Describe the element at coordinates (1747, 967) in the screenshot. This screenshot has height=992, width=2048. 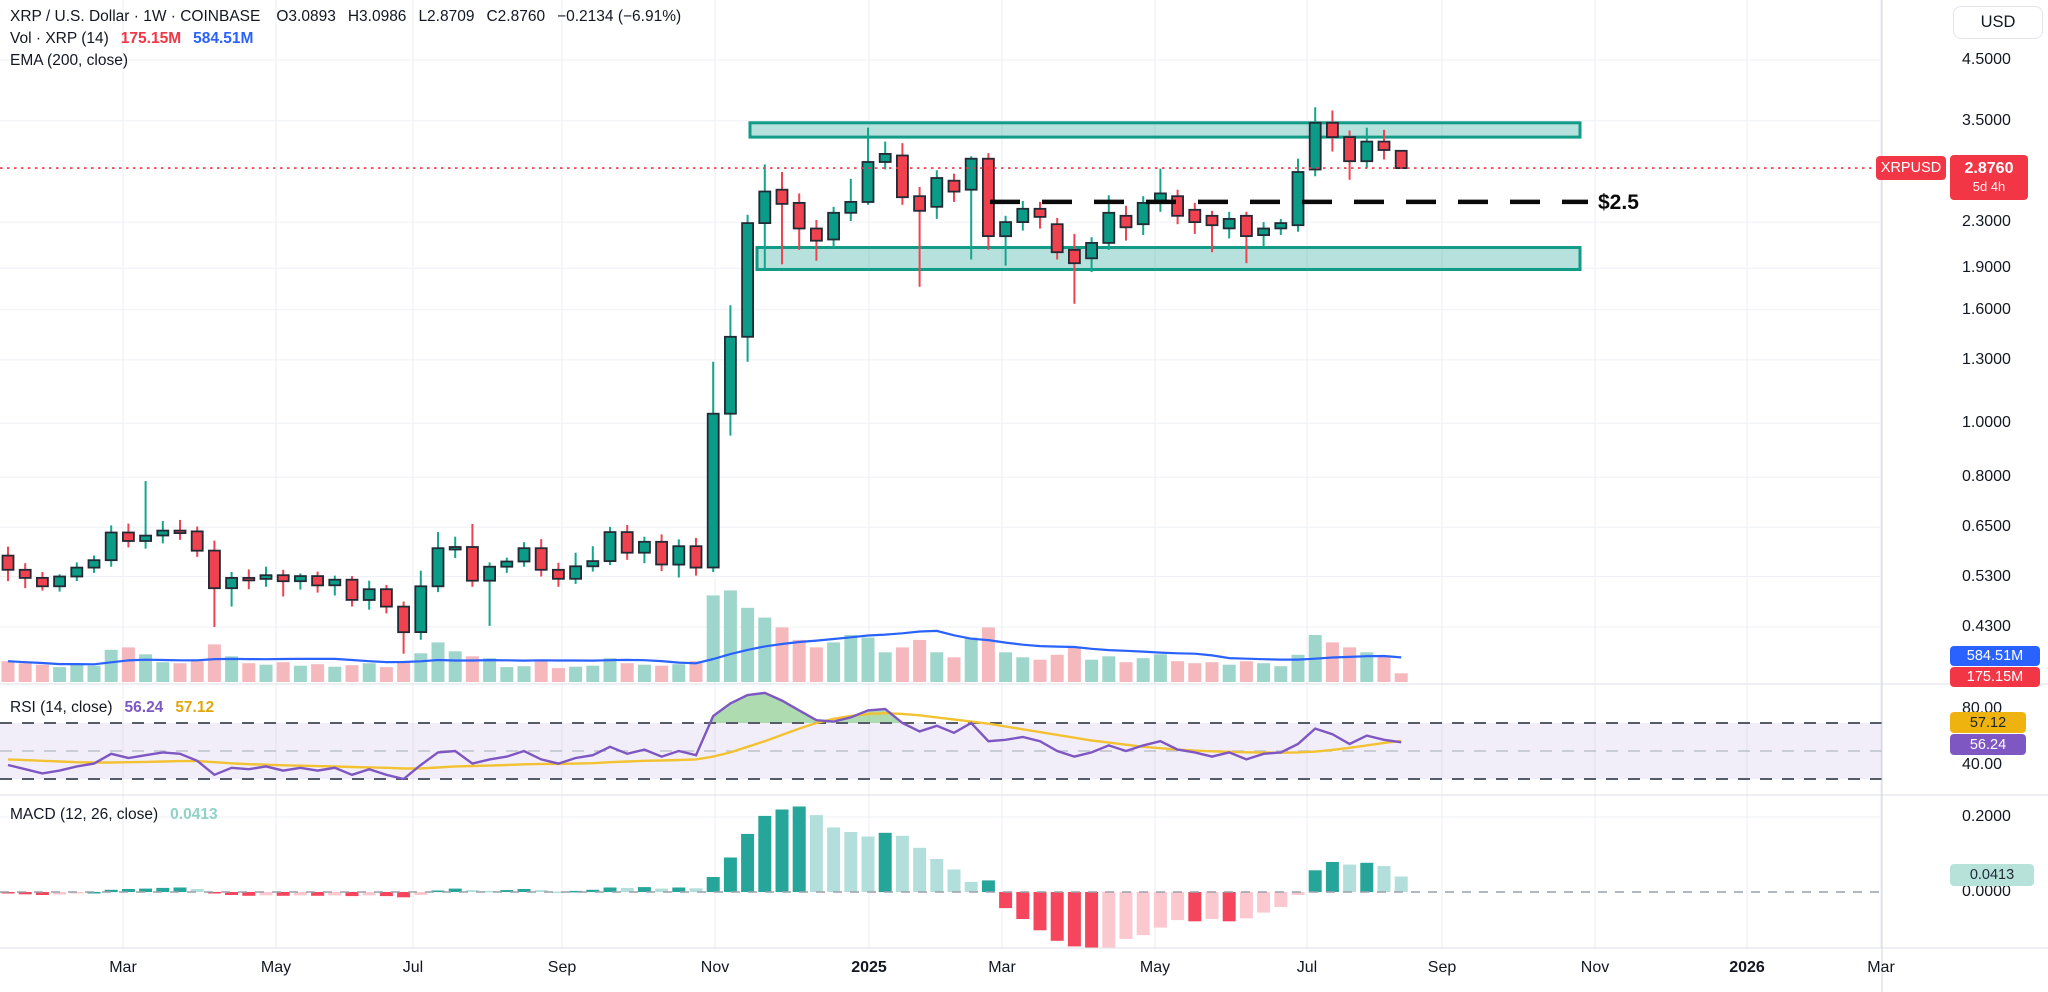
I see `time-axis-label: 2026` at that location.